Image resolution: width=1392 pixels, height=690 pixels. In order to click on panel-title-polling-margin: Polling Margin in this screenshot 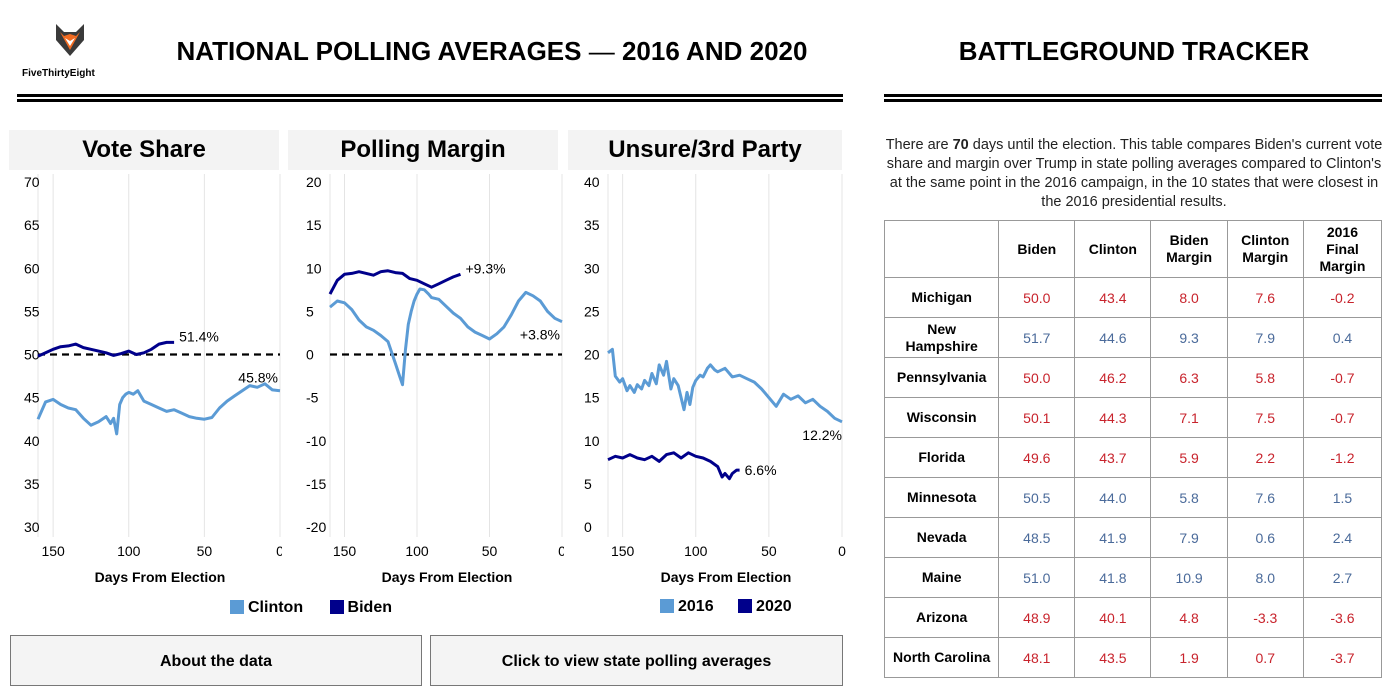, I will do `click(423, 150)`.